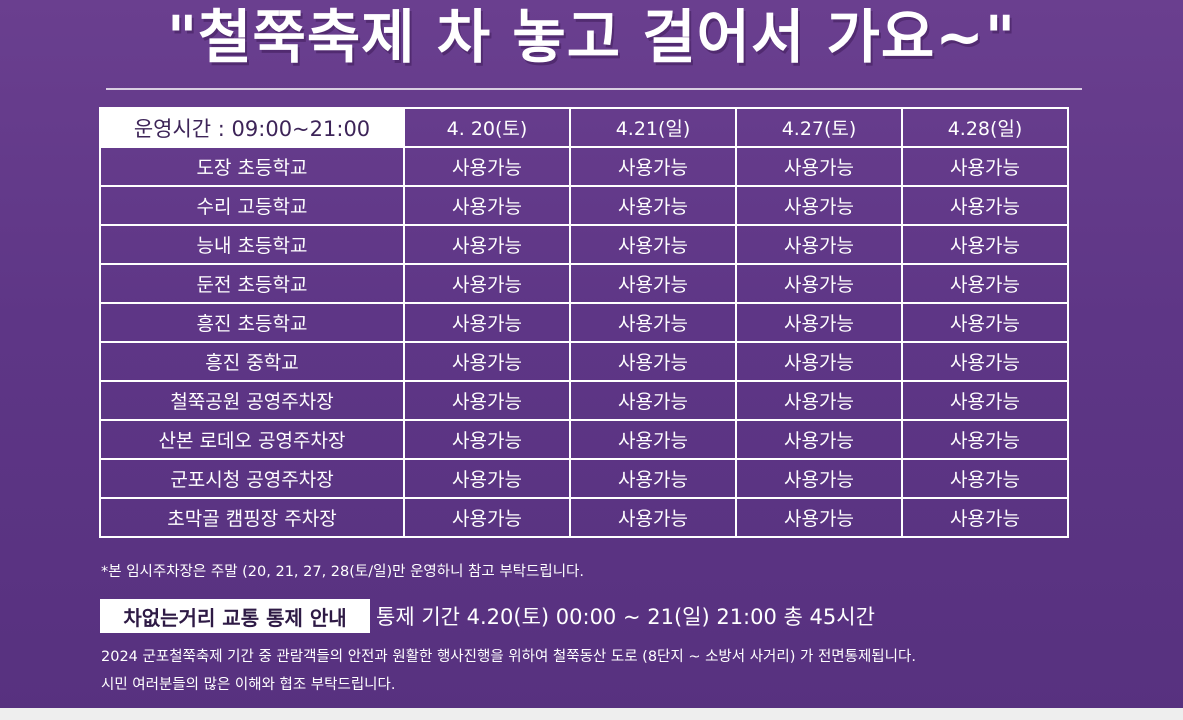 This screenshot has height=720, width=1183. I want to click on date-header: 4.28(일), so click(985, 127).